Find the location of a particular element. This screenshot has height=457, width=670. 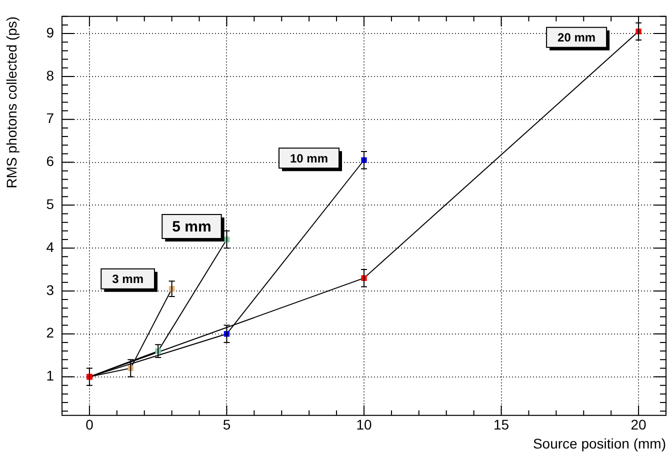

annotation: 20 mm is located at coordinates (577, 37).